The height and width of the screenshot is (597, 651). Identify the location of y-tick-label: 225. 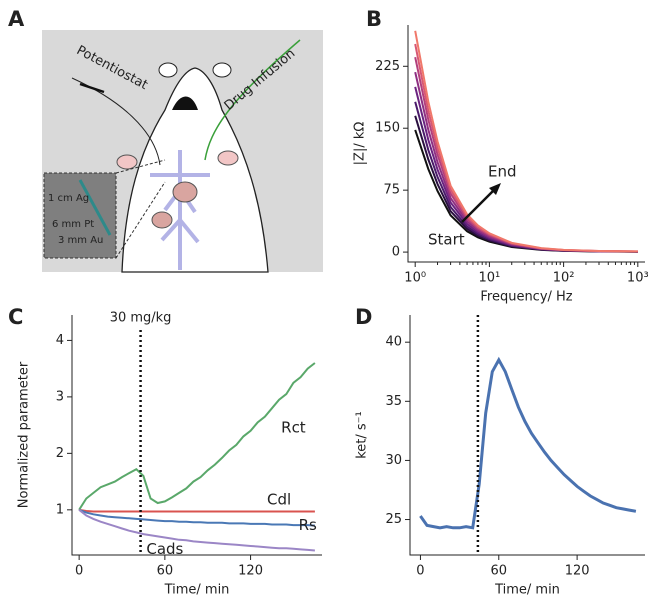
(387, 66).